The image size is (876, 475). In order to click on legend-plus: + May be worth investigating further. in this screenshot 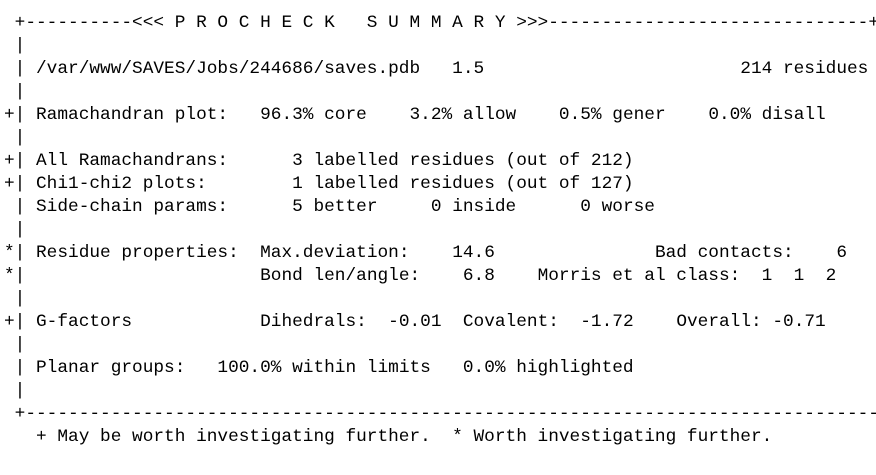, I will do `click(233, 437)`.